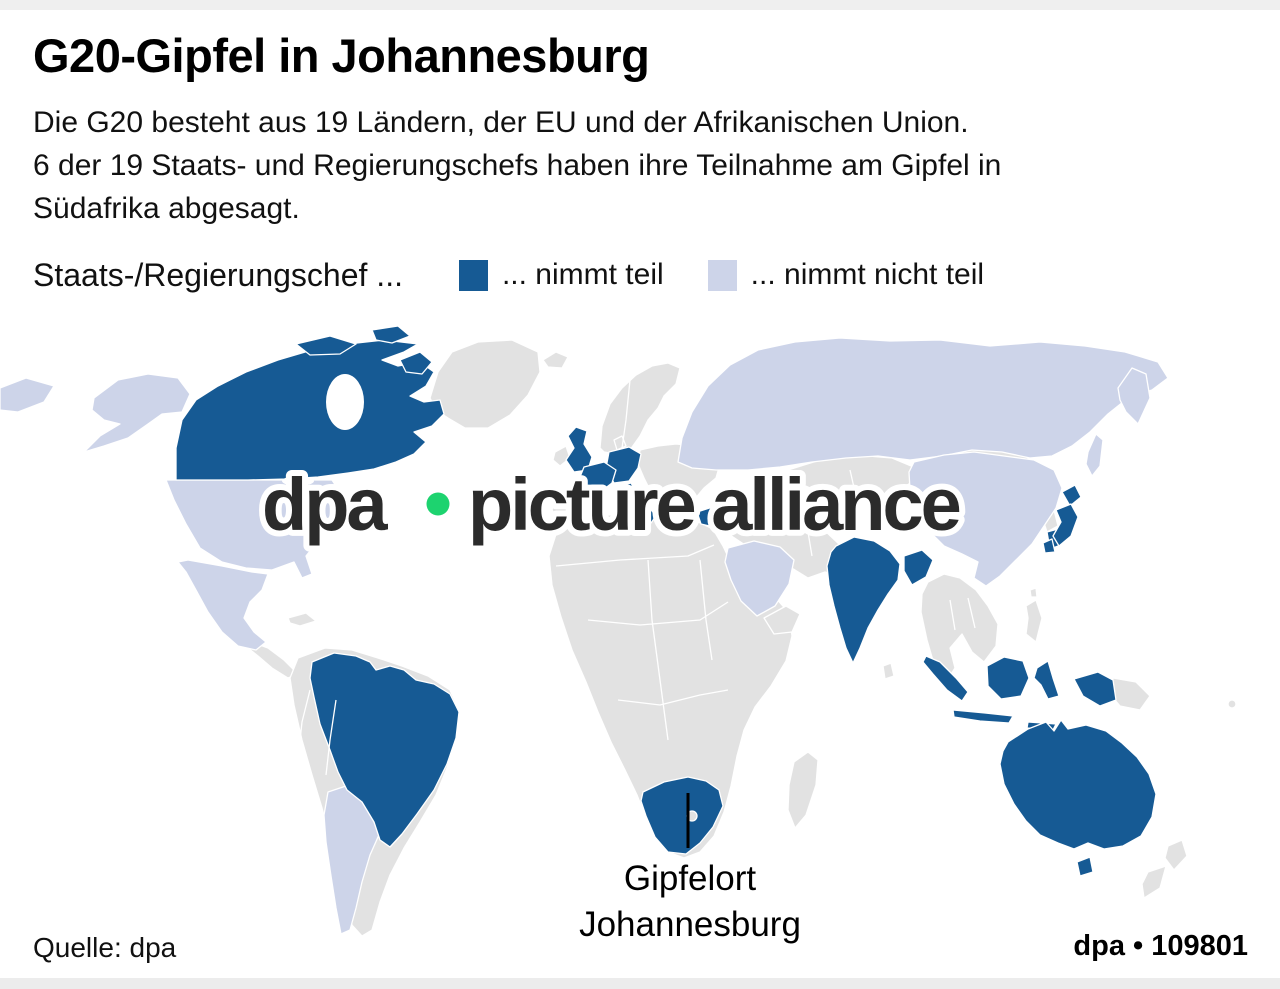 The image size is (1280, 989). Describe the element at coordinates (1034, 621) in the screenshot. I see `country-philippines` at that location.